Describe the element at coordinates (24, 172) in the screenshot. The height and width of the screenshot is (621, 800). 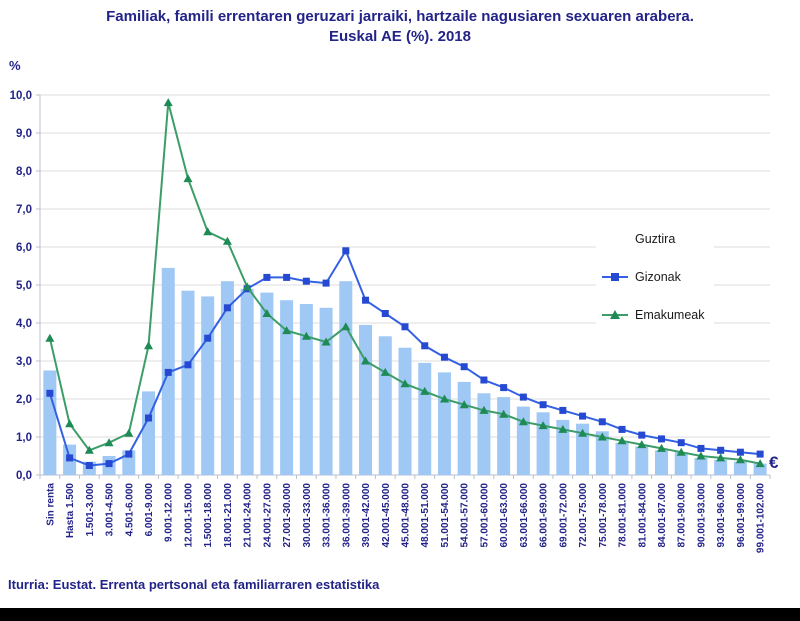
I see `y-axis-tick-label: 8,0` at that location.